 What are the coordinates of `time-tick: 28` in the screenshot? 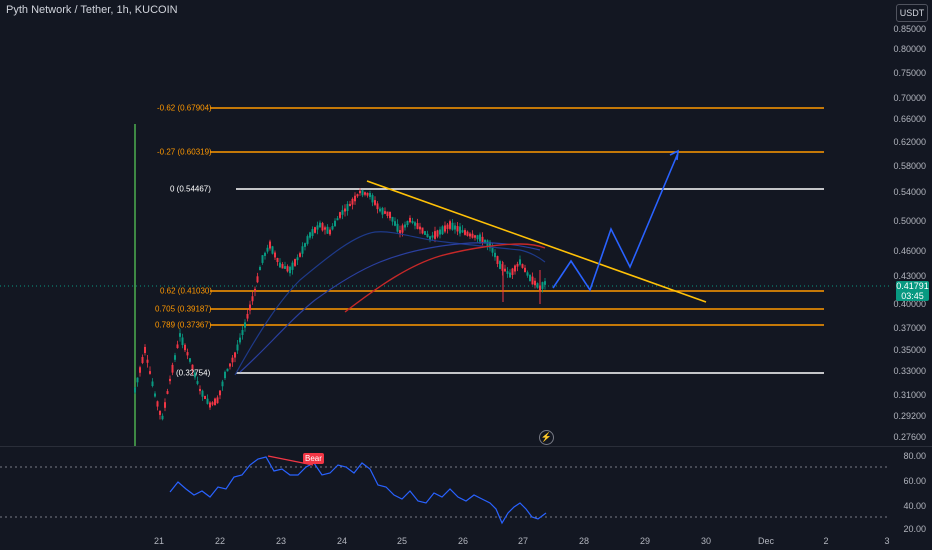 It's located at (584, 541).